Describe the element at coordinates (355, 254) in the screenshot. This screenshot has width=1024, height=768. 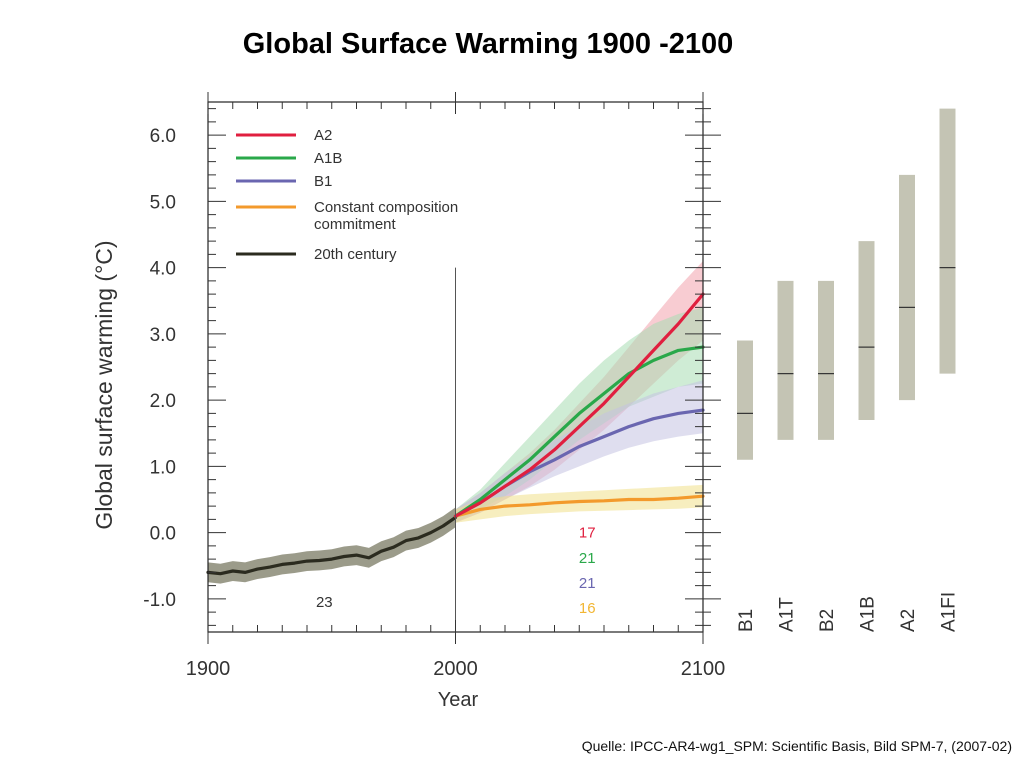
I see `legend-label: 20th century` at that location.